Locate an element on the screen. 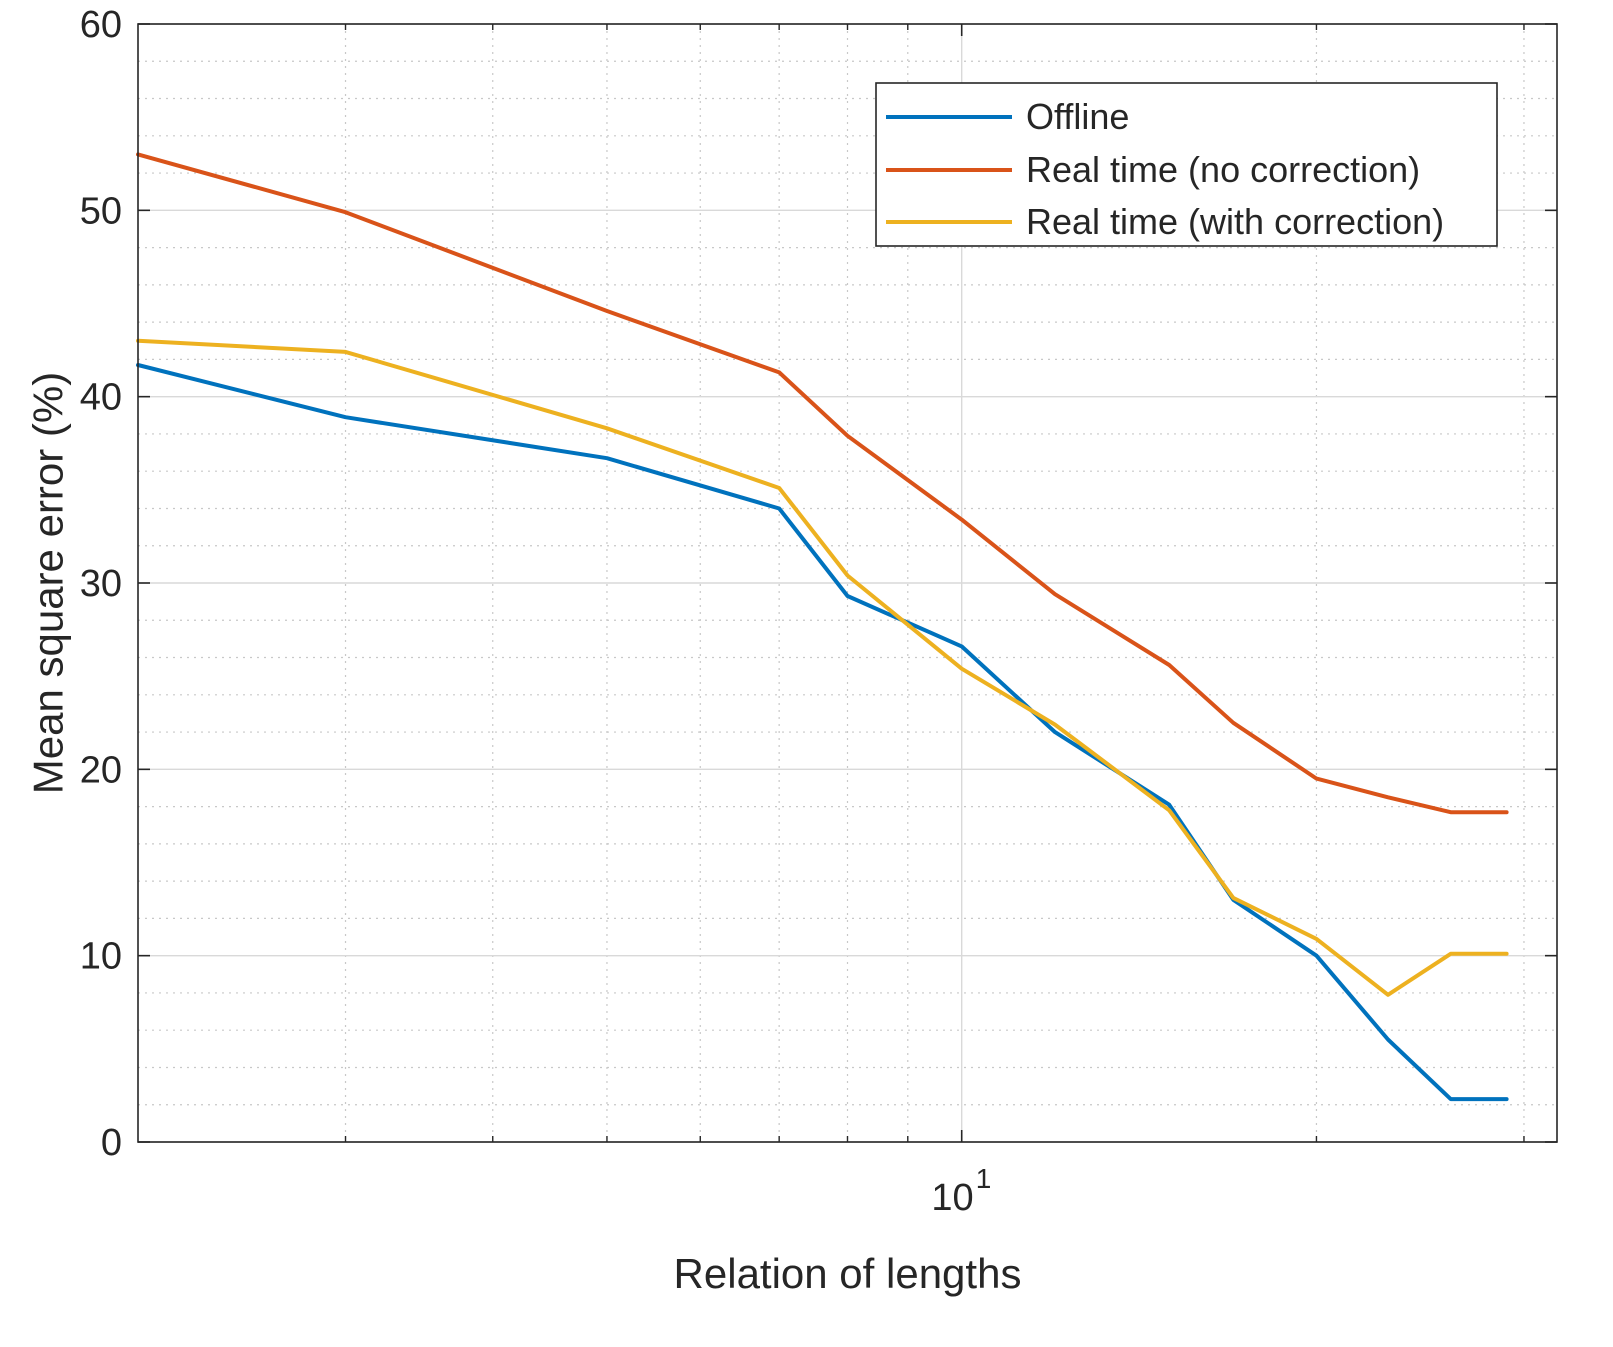 This screenshot has height=1347, width=1613. x-axis-label: Relation of lengths is located at coordinates (848, 1273).